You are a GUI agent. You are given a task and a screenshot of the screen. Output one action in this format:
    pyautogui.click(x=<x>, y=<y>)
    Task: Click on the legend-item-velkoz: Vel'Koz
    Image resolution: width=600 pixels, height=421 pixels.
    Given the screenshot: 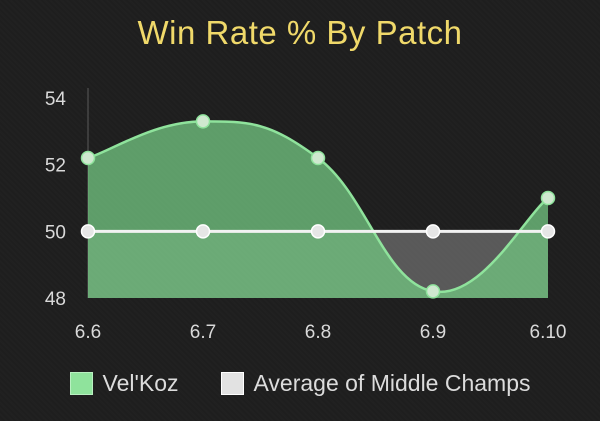 What is the action you would take?
    pyautogui.click(x=124, y=383)
    